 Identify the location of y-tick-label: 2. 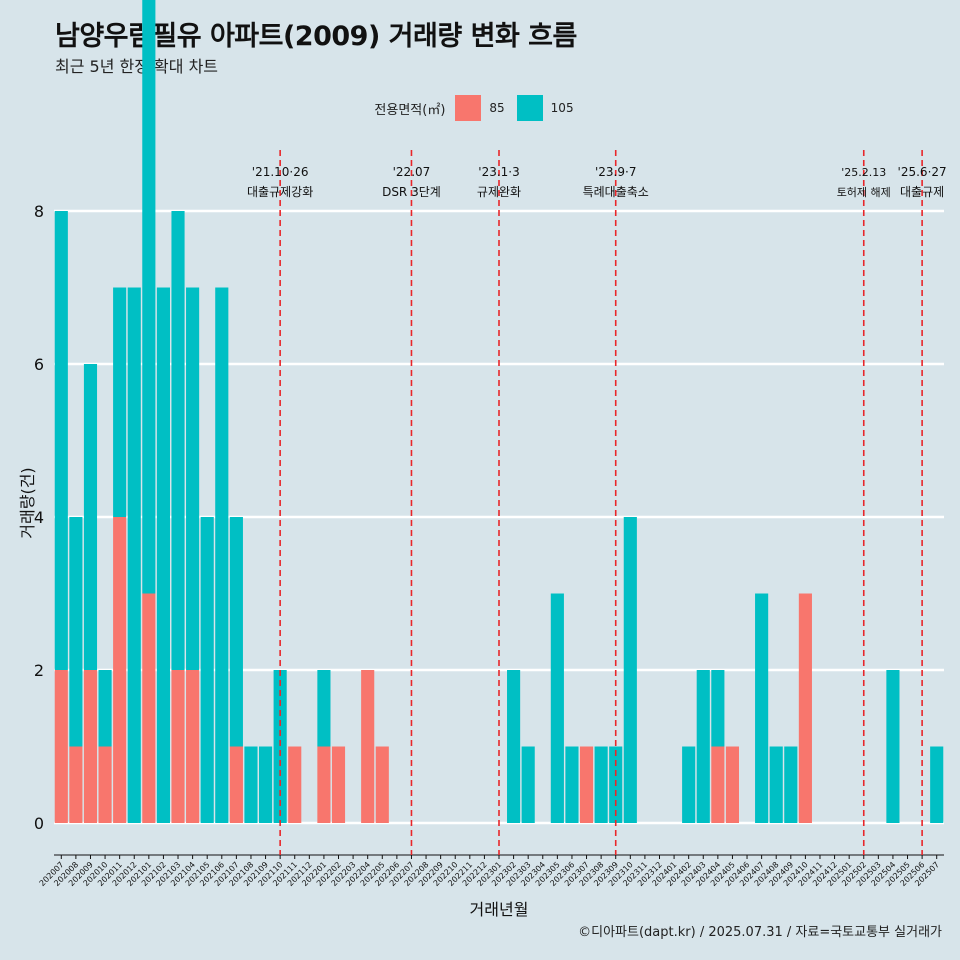
(39, 670).